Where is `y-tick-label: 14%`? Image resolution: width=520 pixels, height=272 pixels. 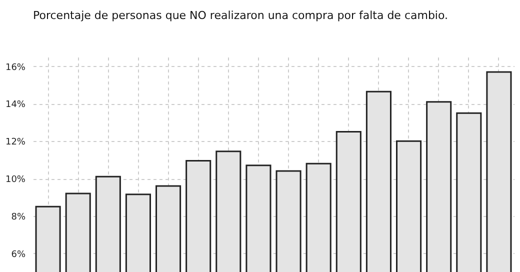 y-tick-label: 14% is located at coordinates (15, 105).